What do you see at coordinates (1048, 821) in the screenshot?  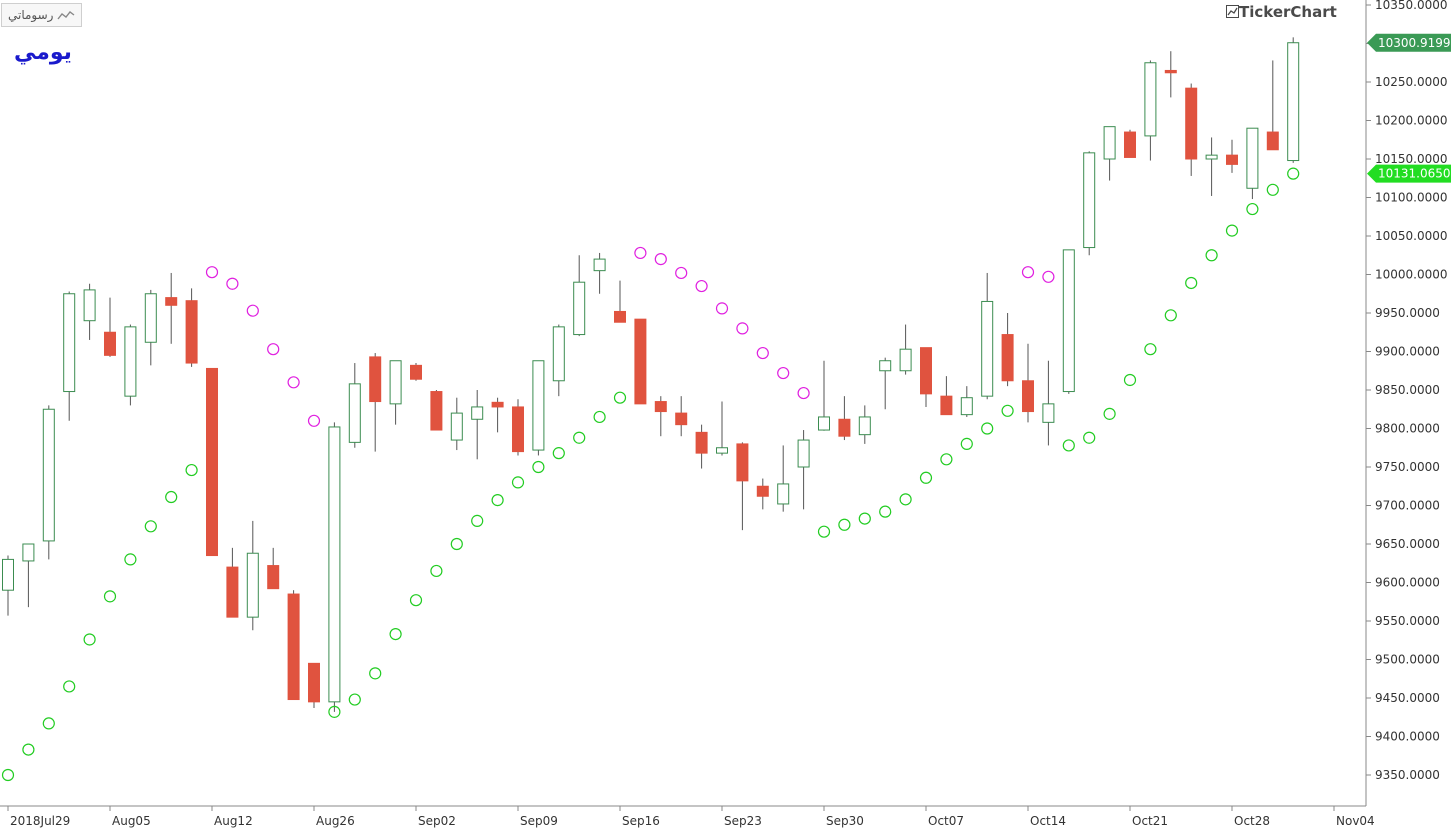 I see `x-tick-label: Oct14` at bounding box center [1048, 821].